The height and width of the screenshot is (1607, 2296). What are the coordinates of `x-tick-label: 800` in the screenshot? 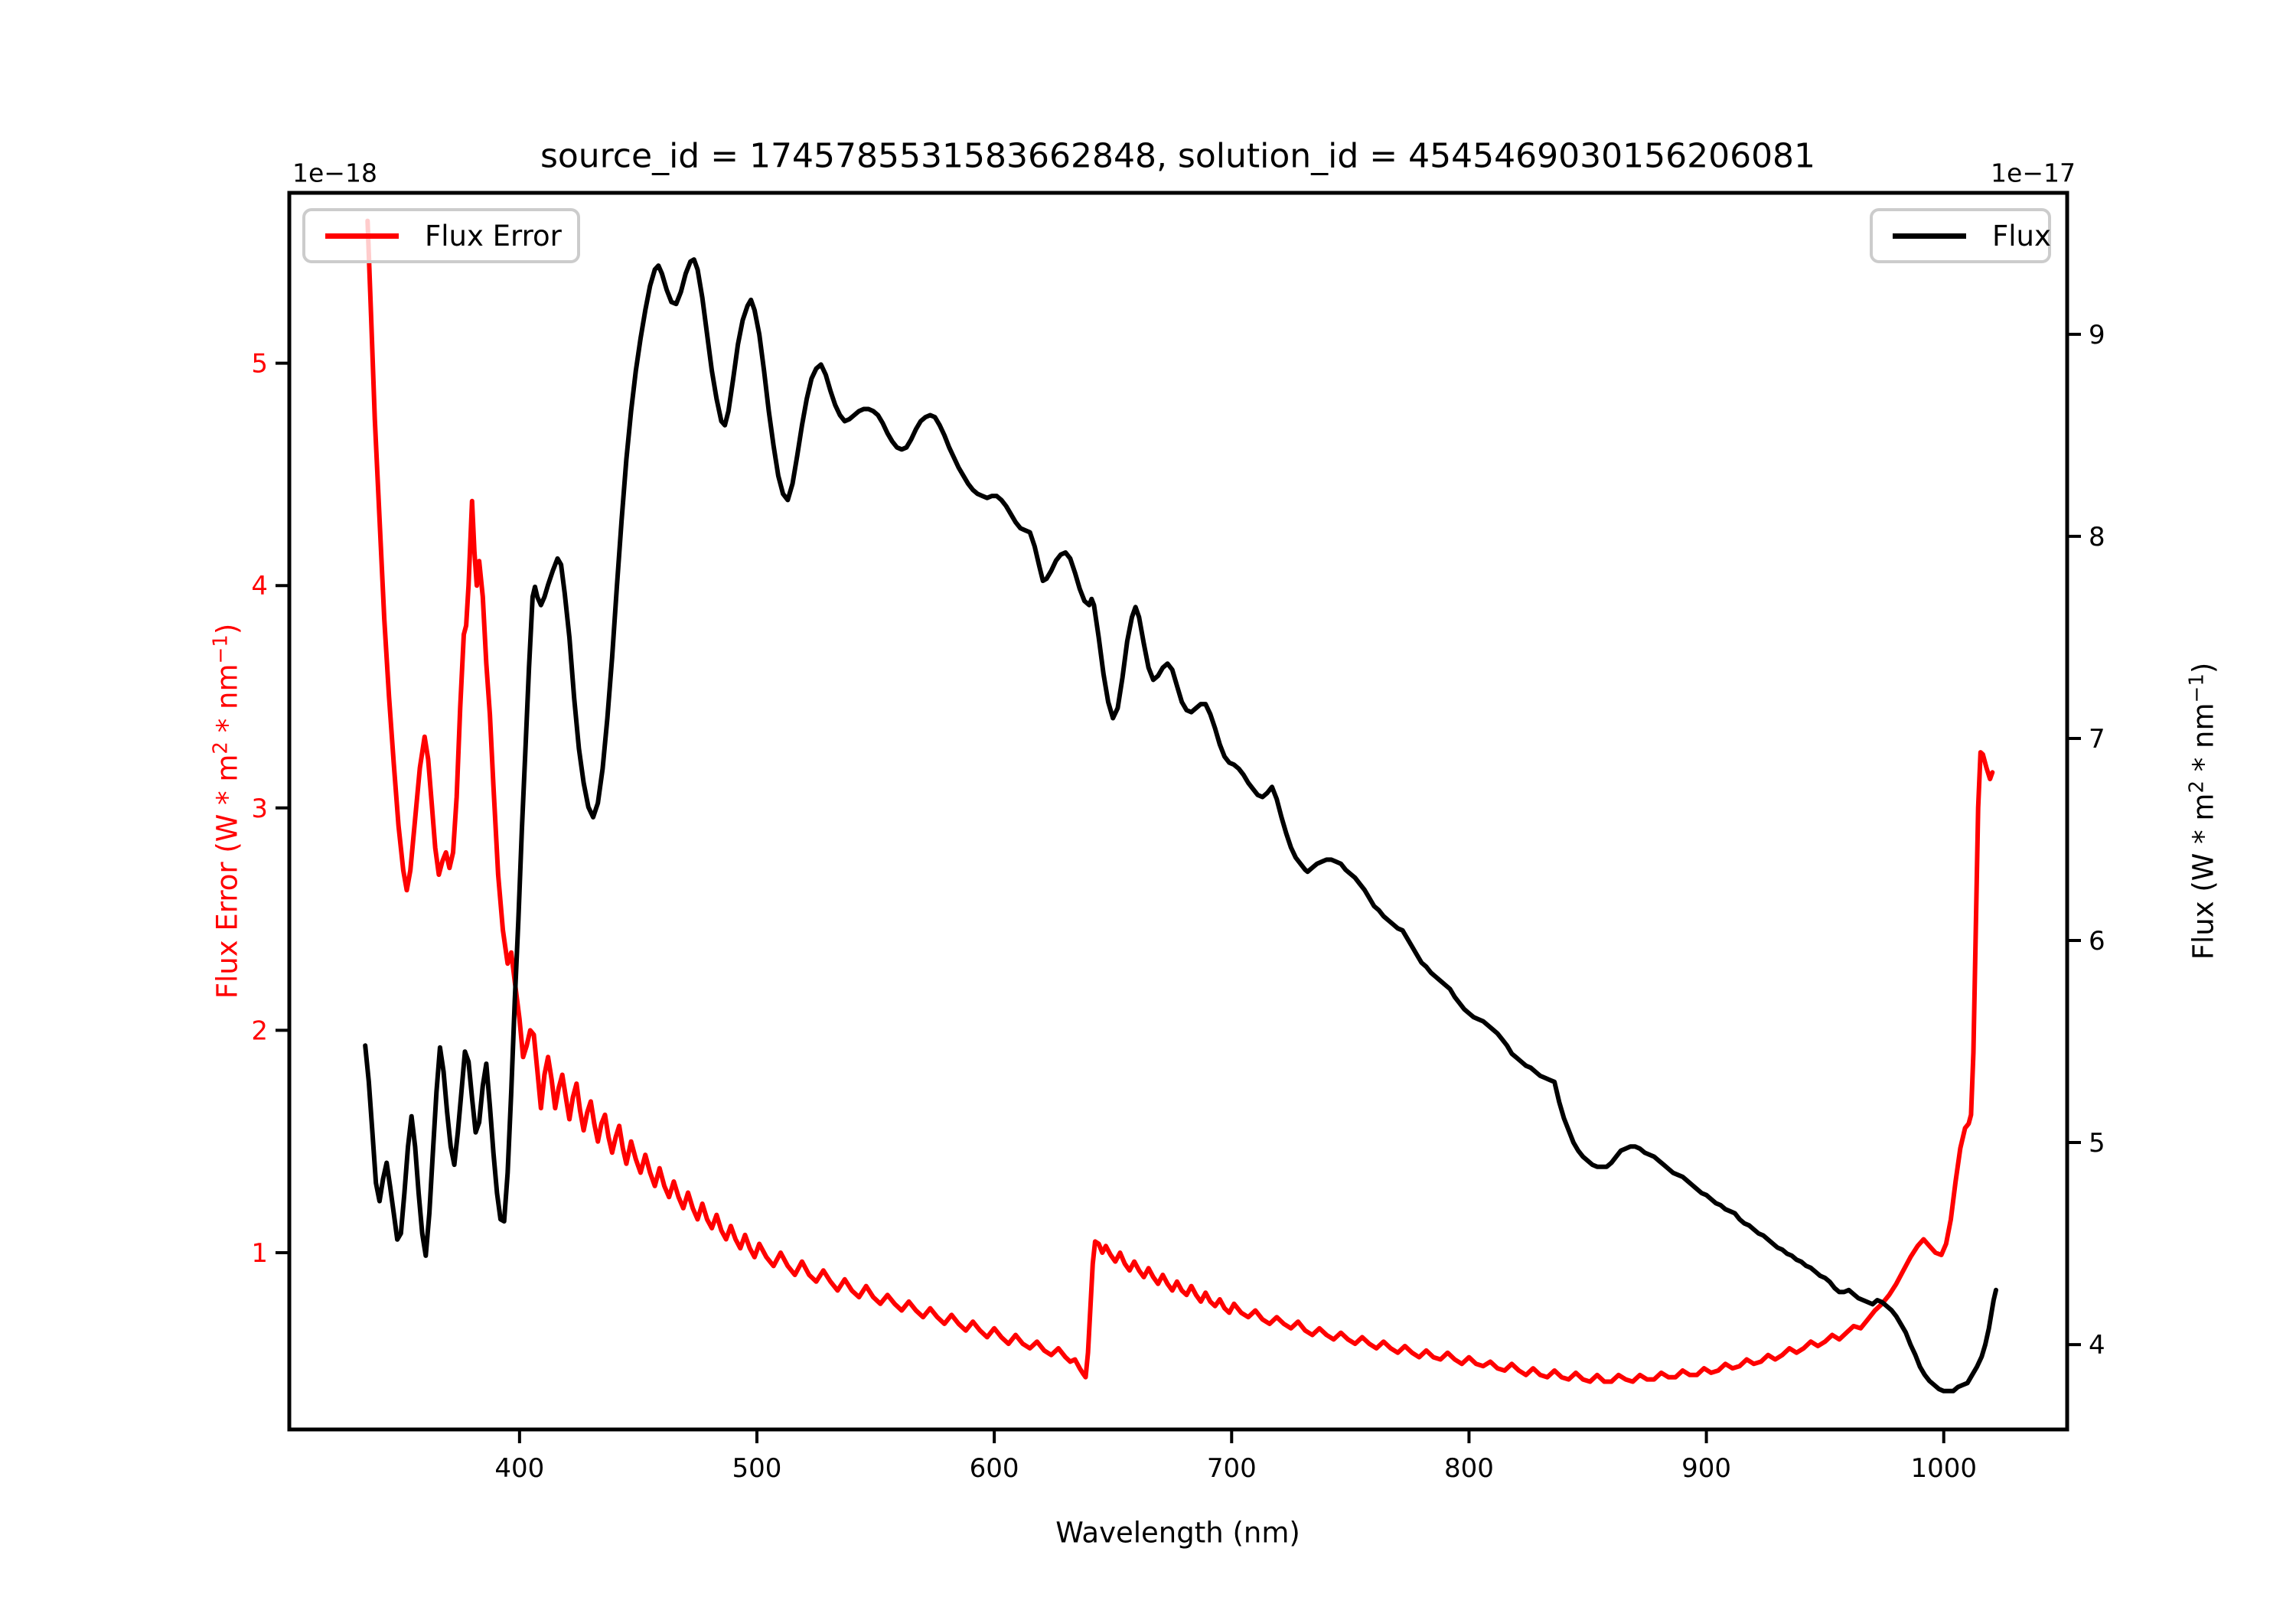 It's located at (1469, 1468).